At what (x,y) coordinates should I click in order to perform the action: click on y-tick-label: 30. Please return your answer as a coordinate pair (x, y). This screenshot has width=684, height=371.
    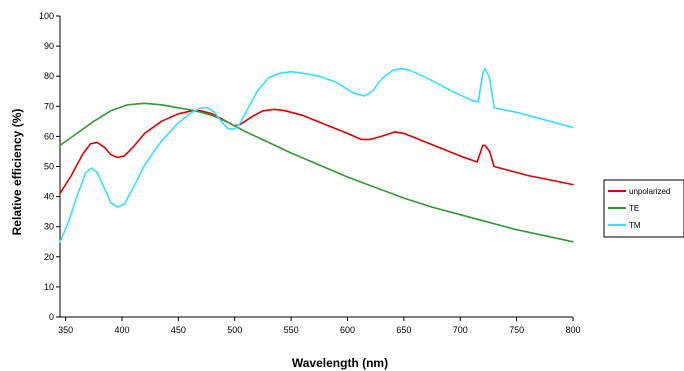
    Looking at the image, I should click on (49, 227).